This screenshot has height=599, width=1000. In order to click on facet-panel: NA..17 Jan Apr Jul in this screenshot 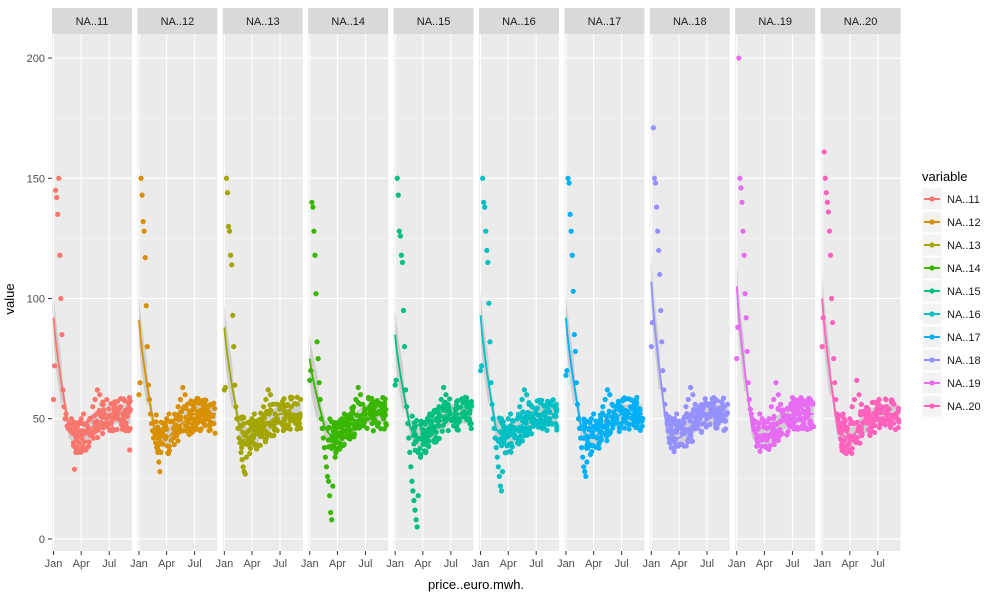, I will do `click(601, 289)`.